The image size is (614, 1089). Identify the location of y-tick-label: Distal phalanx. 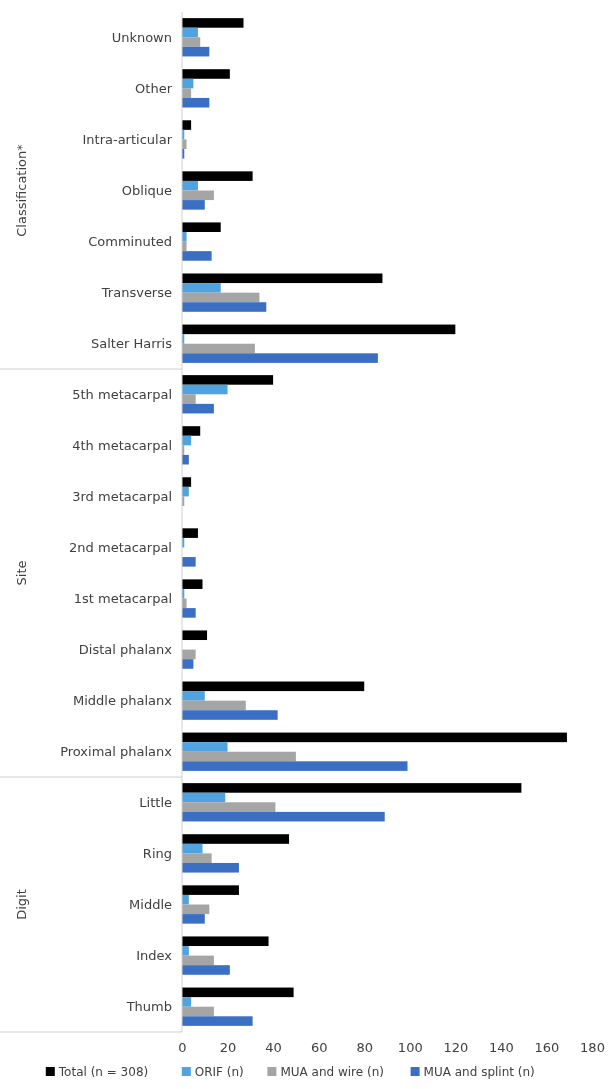
(125, 650).